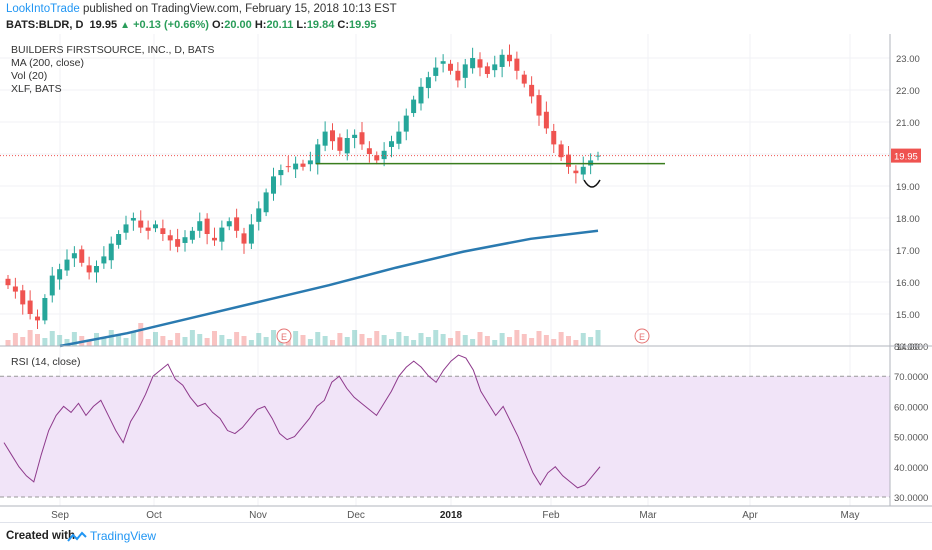 Image resolution: width=932 pixels, height=550 pixels. I want to click on legend-rsi: RSI (14, close), so click(46, 362).